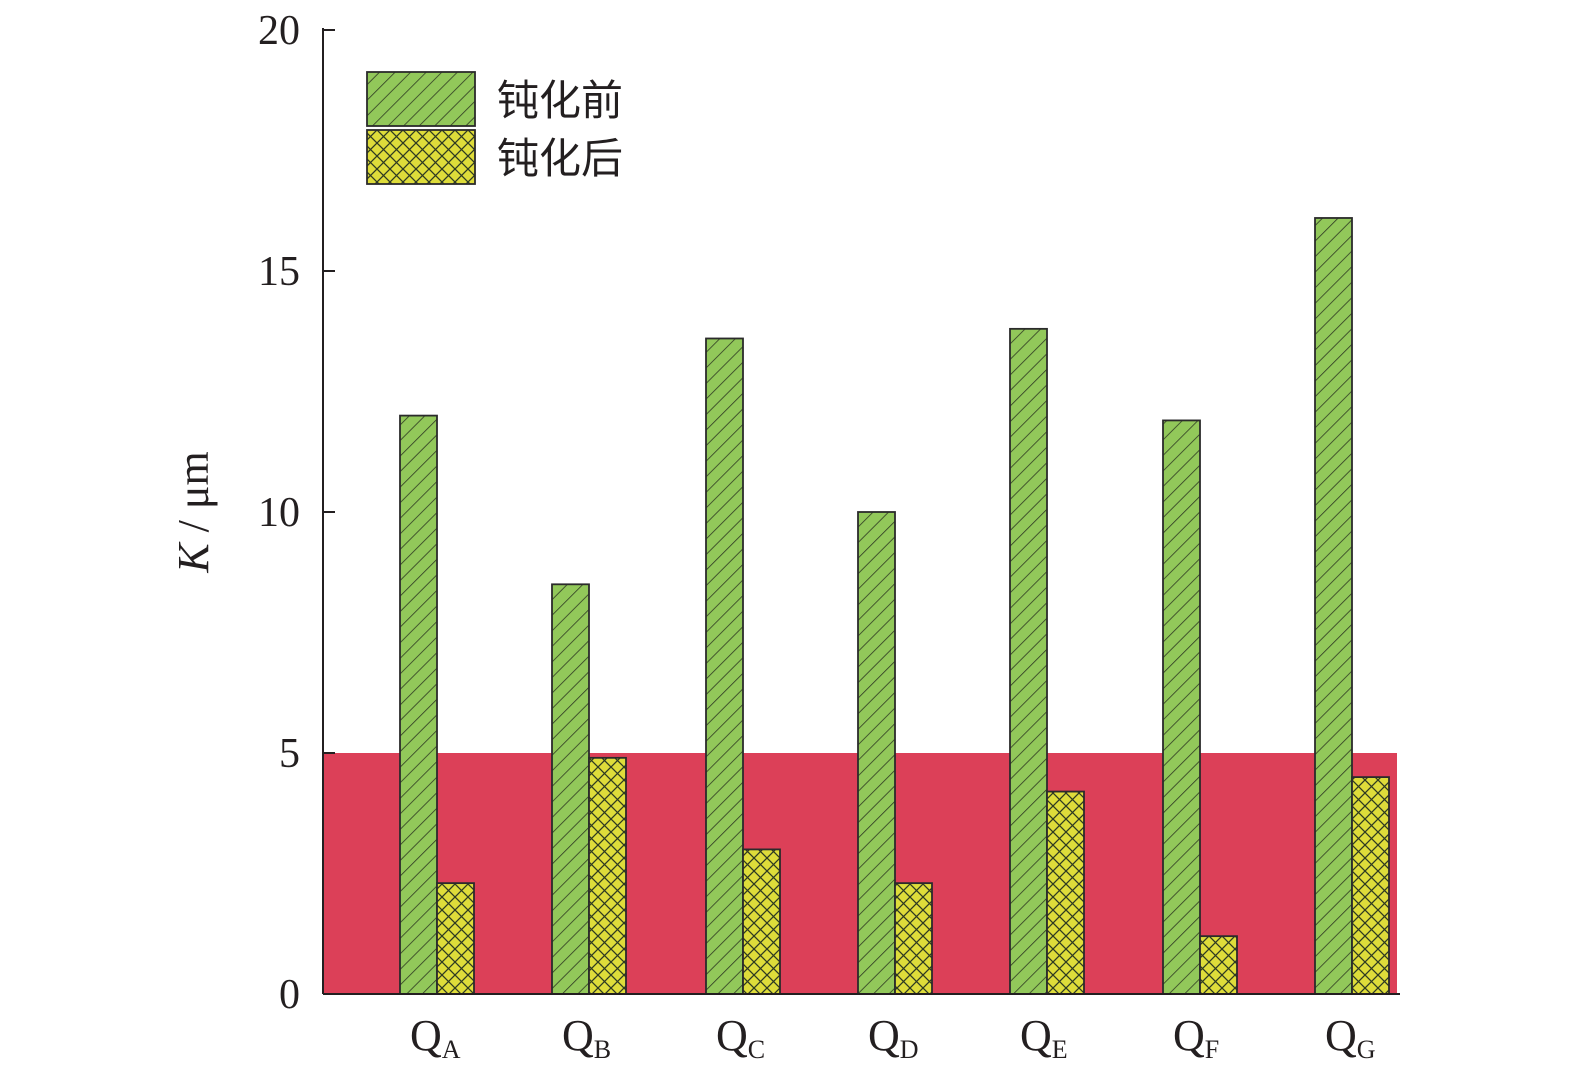  I want to click on x-tick-label: QA, so click(435, 1037).